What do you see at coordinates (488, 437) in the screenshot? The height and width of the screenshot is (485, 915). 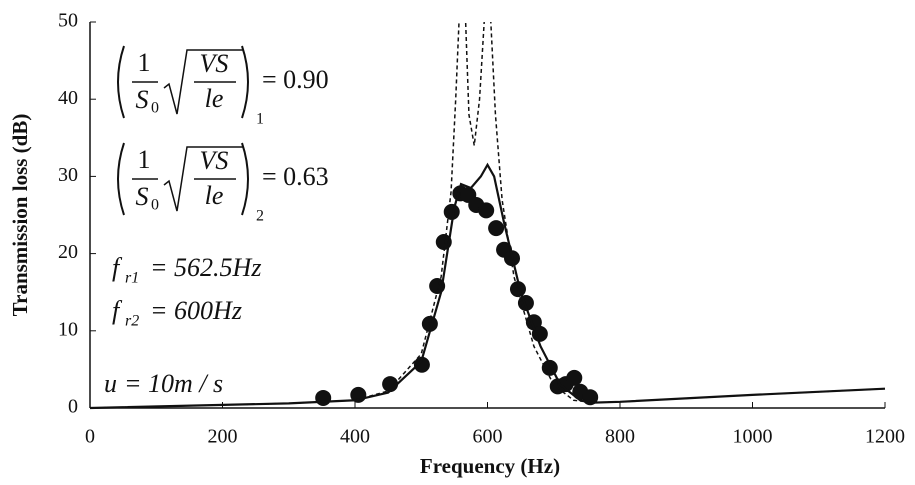 I see `x-tick-label: 600` at bounding box center [488, 437].